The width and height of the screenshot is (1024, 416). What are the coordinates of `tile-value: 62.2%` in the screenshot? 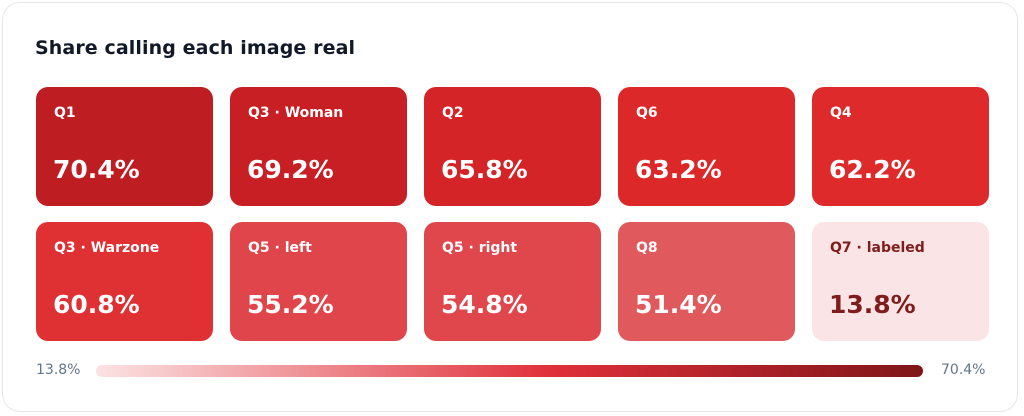 It's located at (872, 169).